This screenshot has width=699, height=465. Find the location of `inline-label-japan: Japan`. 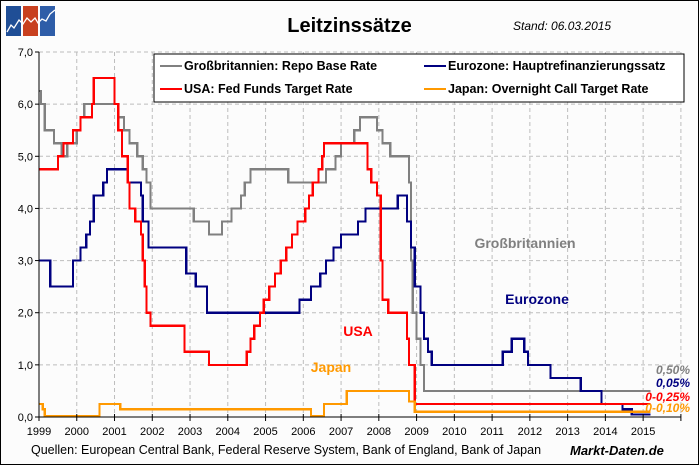

inline-label-japan: Japan is located at coordinates (331, 367).